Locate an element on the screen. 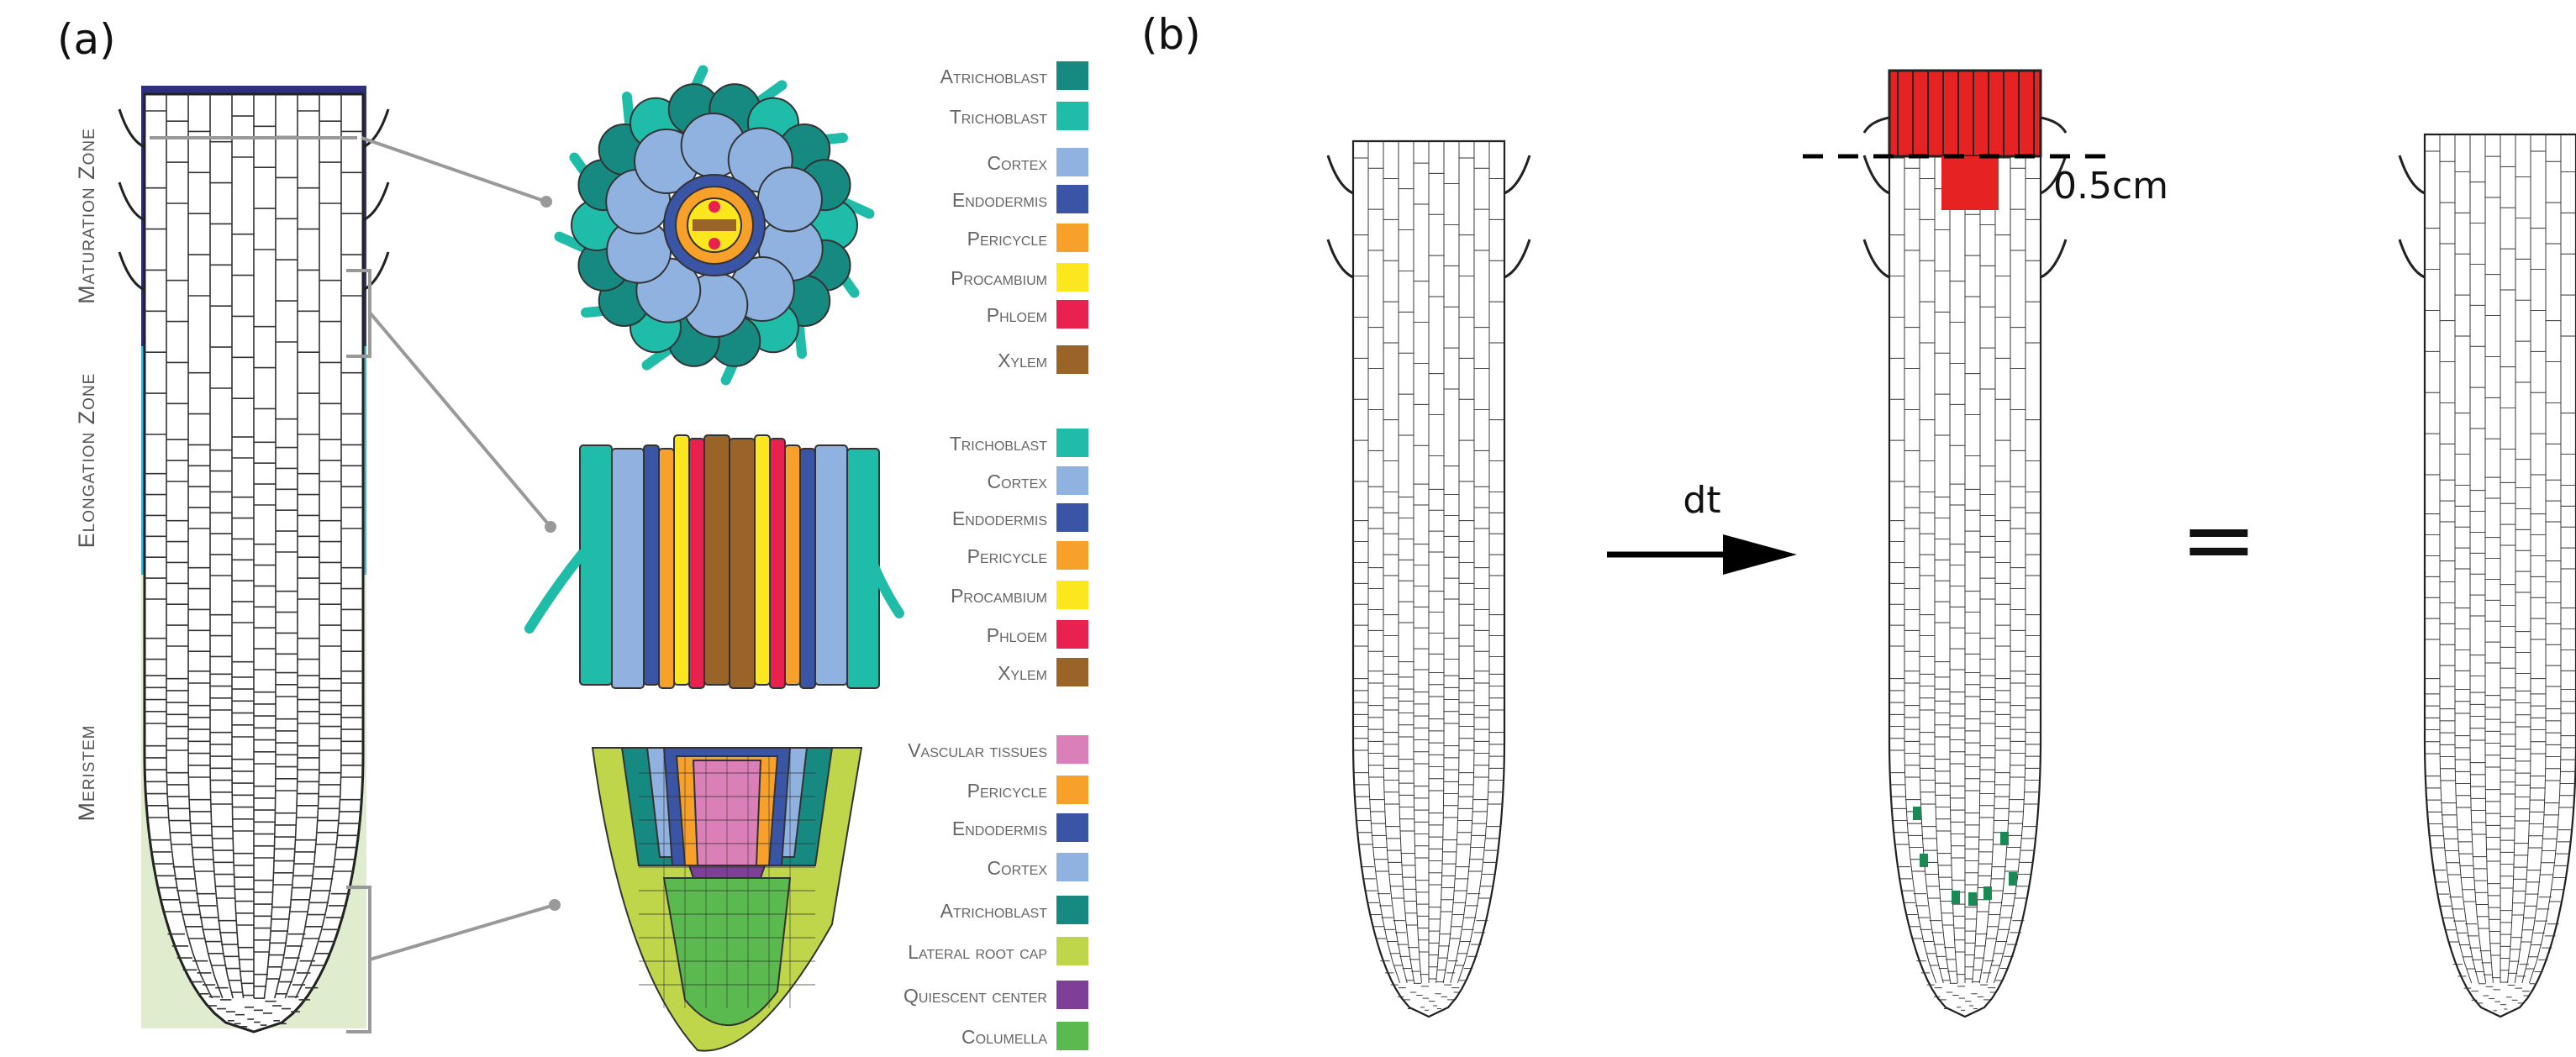  phloem-cell is located at coordinates (714, 207).